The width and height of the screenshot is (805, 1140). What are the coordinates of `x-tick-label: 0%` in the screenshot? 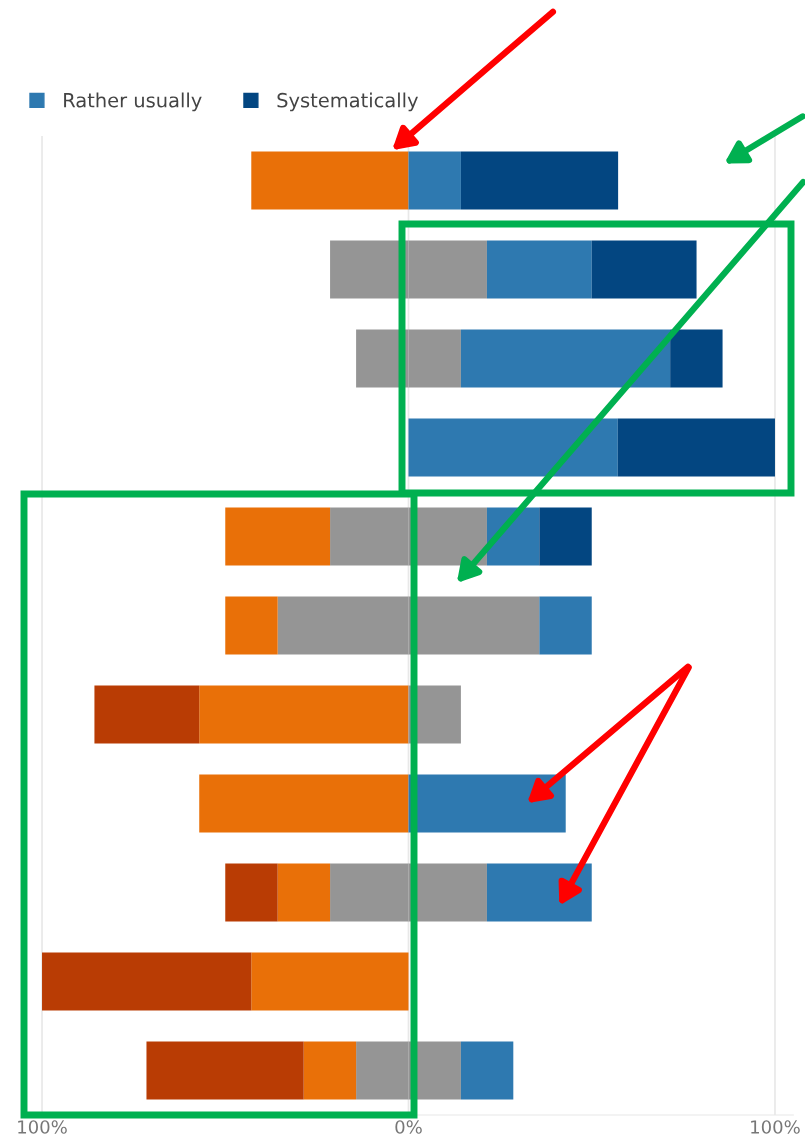 It's located at (408, 1127).